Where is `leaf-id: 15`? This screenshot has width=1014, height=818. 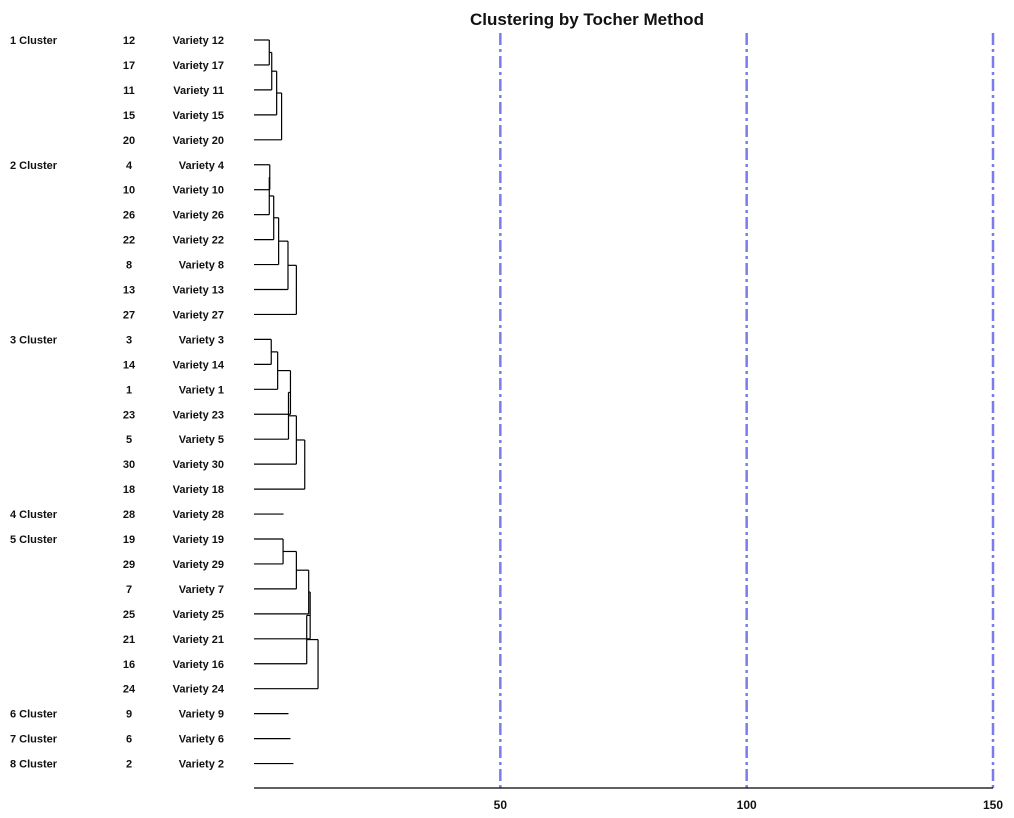
leaf-id: 15 is located at coordinates (129, 116).